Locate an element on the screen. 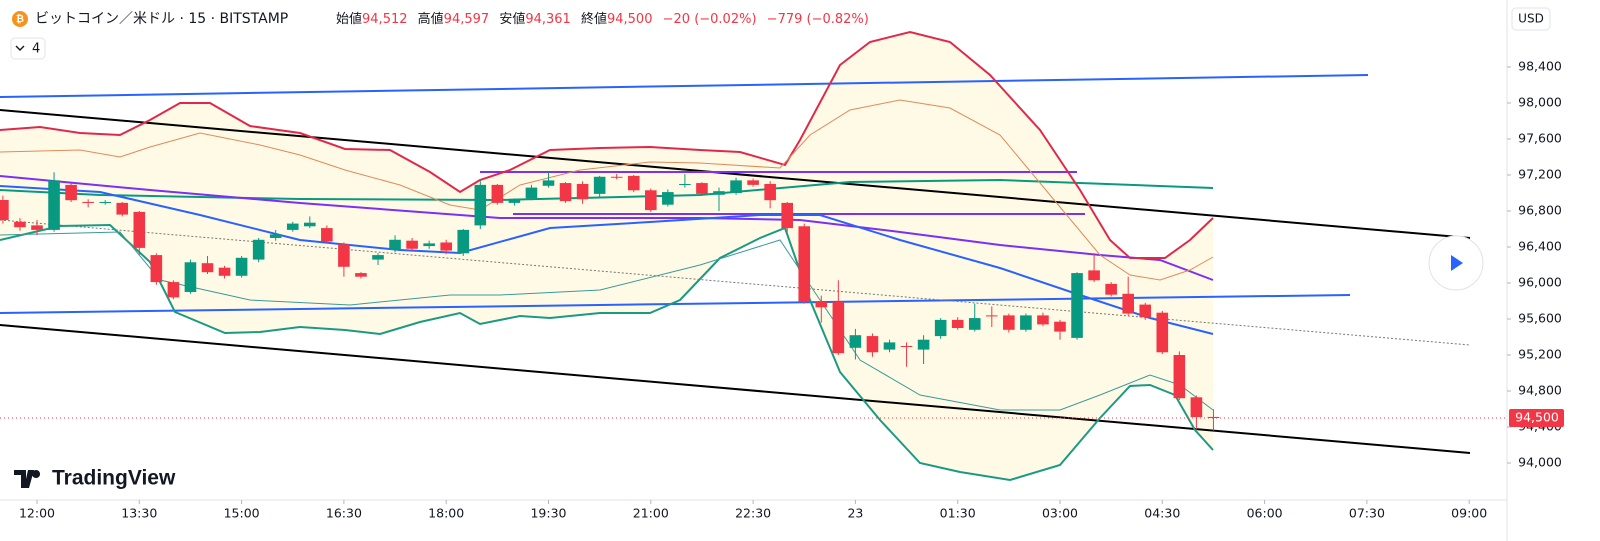  brand-logo is located at coordinates (27, 479).